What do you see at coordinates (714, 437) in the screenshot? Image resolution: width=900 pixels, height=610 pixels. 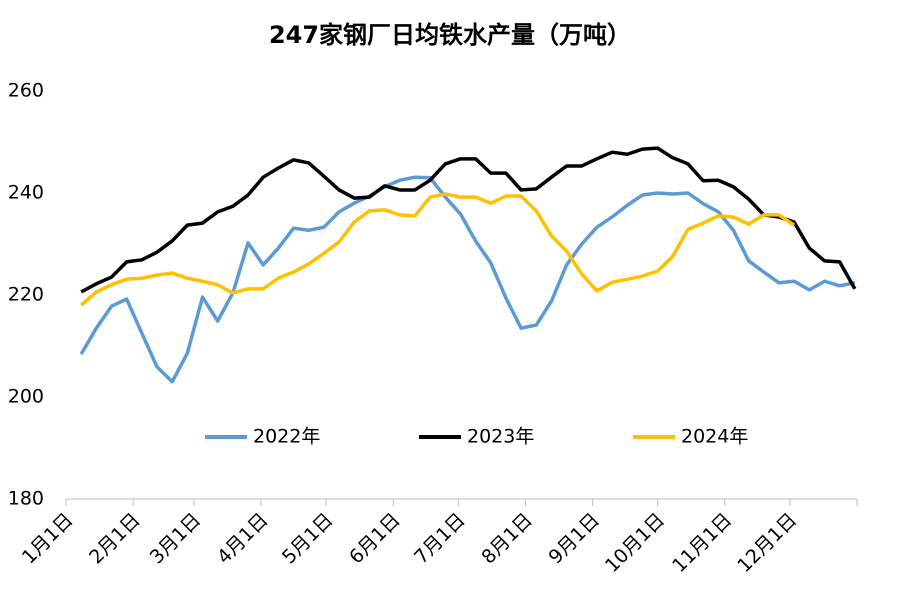 I see `legend-label: 2024年` at bounding box center [714, 437].